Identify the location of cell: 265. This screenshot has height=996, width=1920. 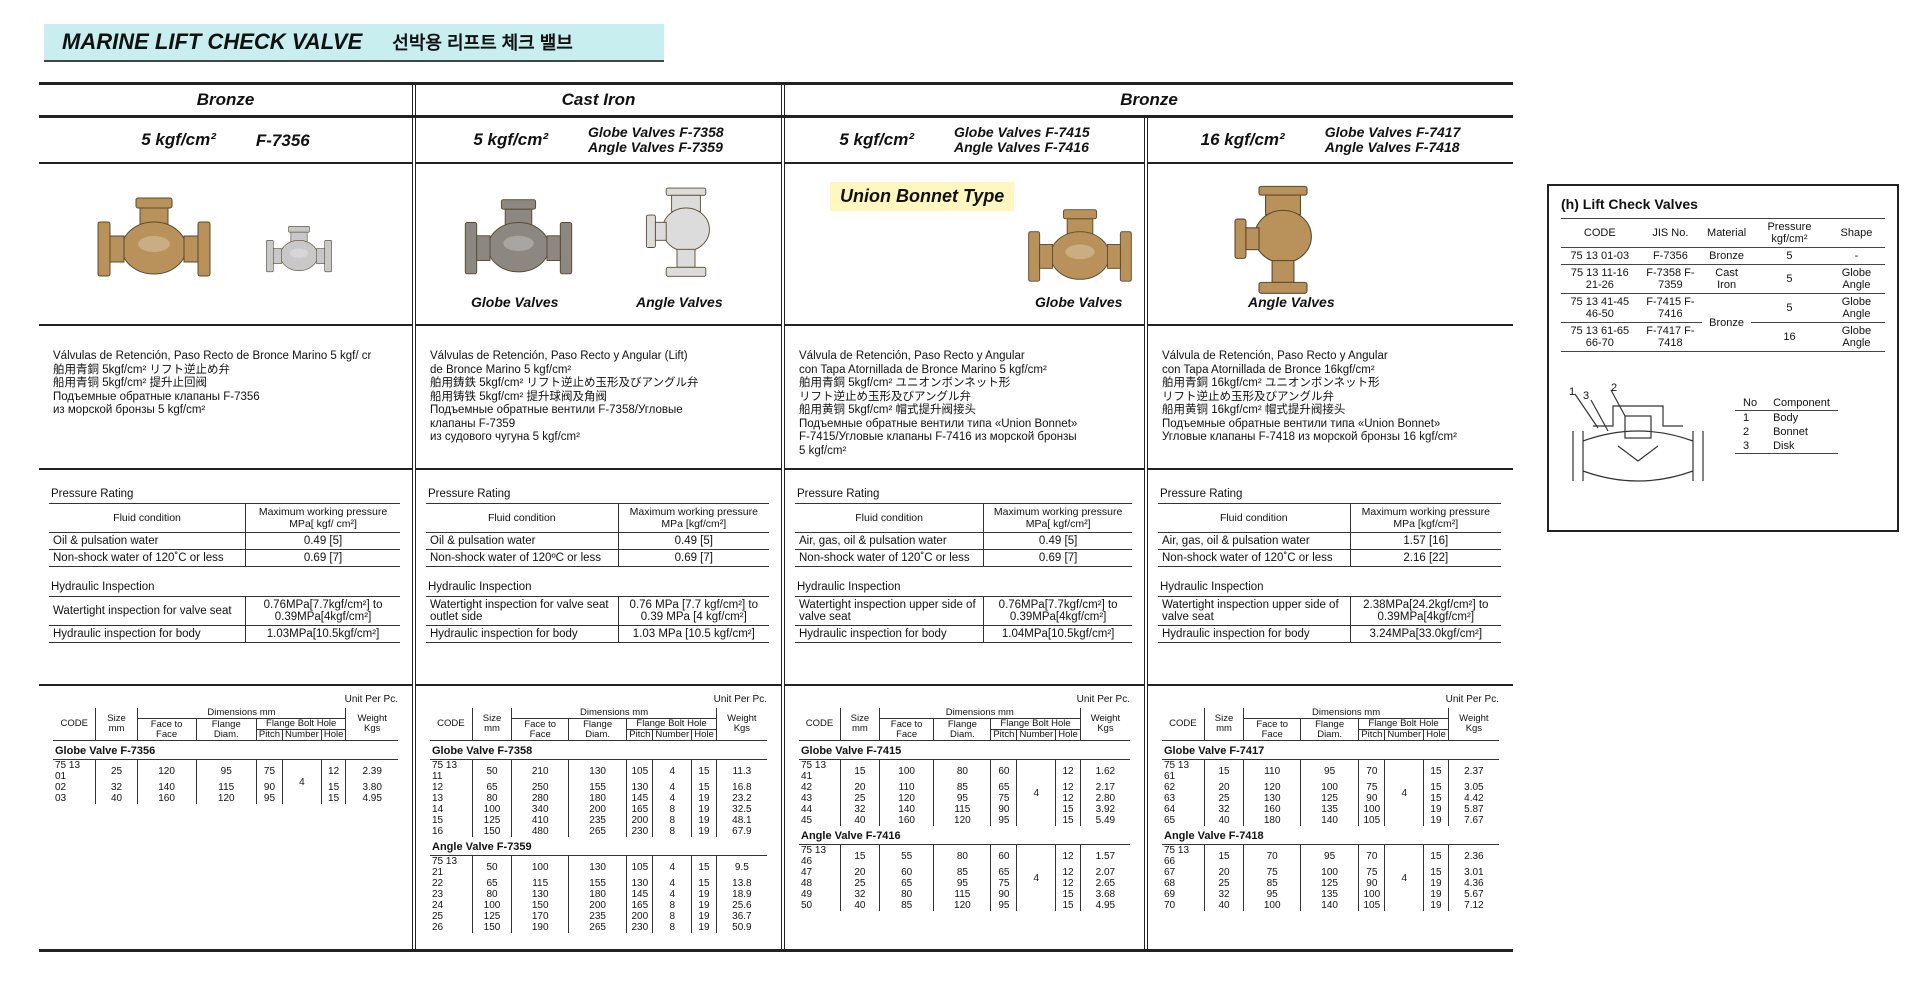
(597, 927).